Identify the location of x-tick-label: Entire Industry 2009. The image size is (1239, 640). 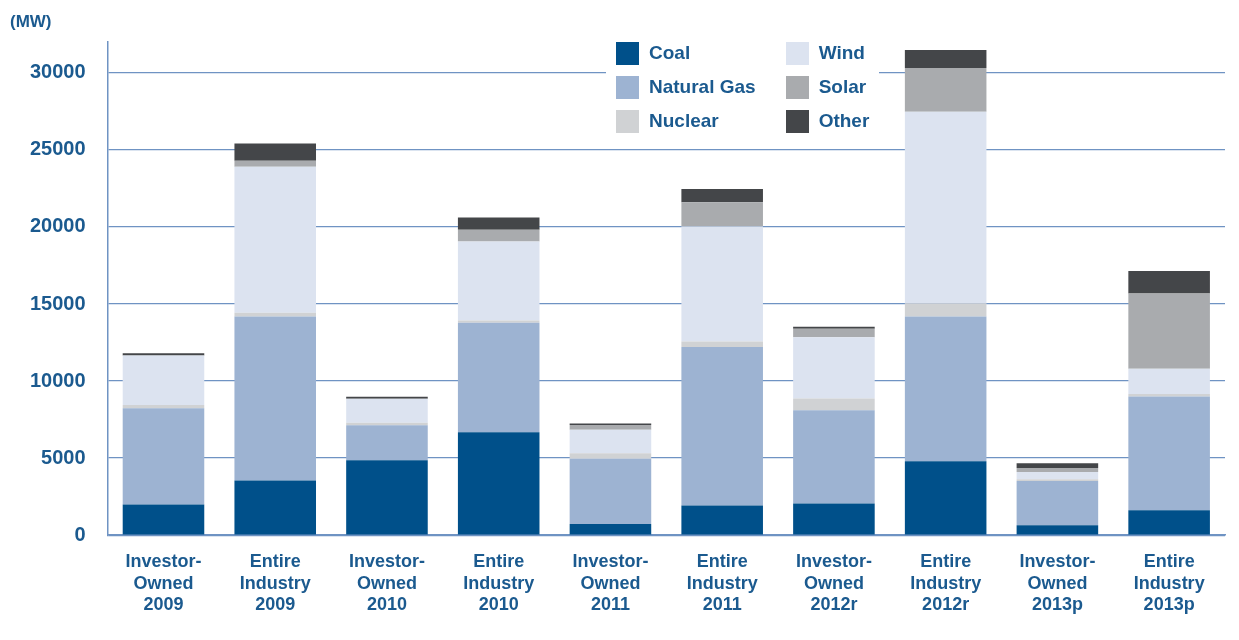
(275, 582).